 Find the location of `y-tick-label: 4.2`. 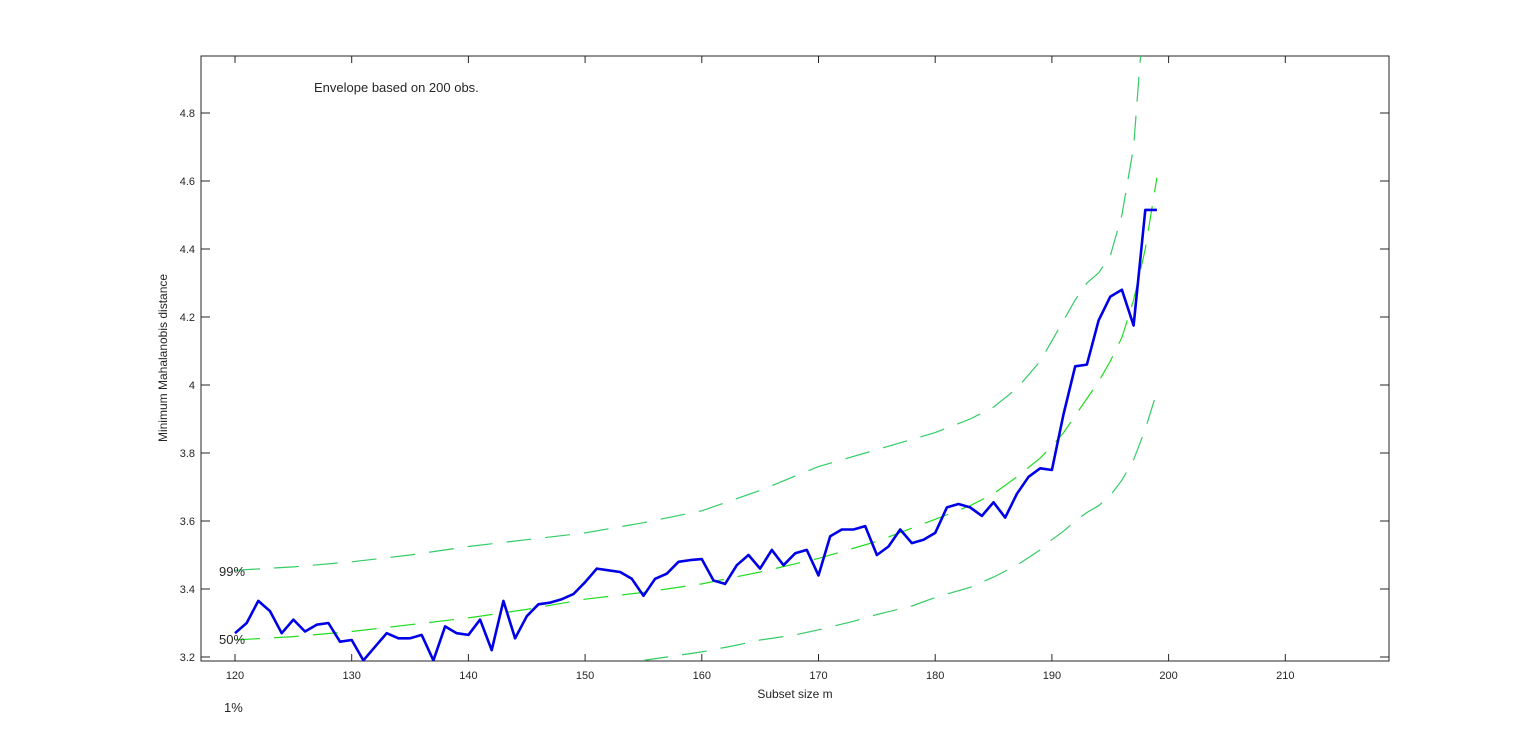

y-tick-label: 4.2 is located at coordinates (187, 318).